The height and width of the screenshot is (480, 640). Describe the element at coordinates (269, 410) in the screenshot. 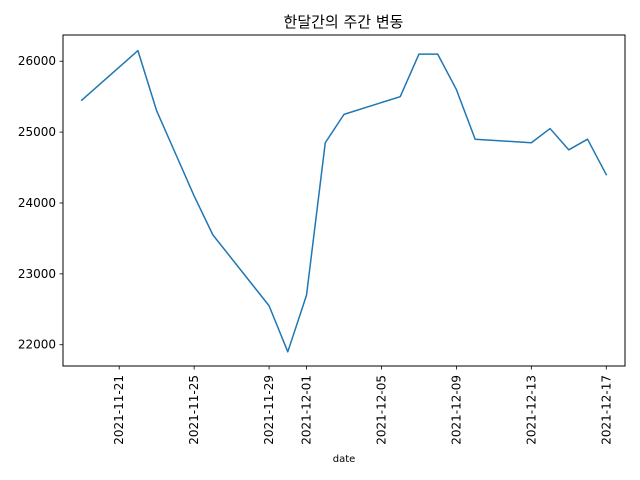

I see `x-tick-label: 2021-11-29` at that location.